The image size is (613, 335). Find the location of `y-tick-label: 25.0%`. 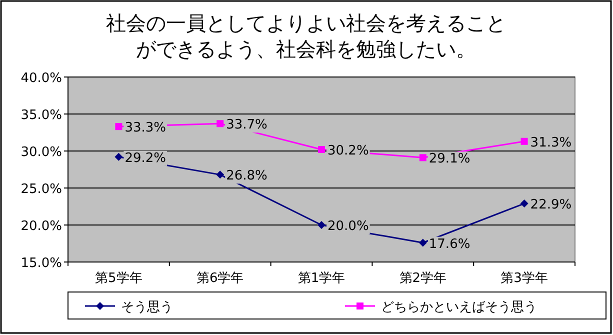

y-tick-label: 25.0% is located at coordinates (41, 189).